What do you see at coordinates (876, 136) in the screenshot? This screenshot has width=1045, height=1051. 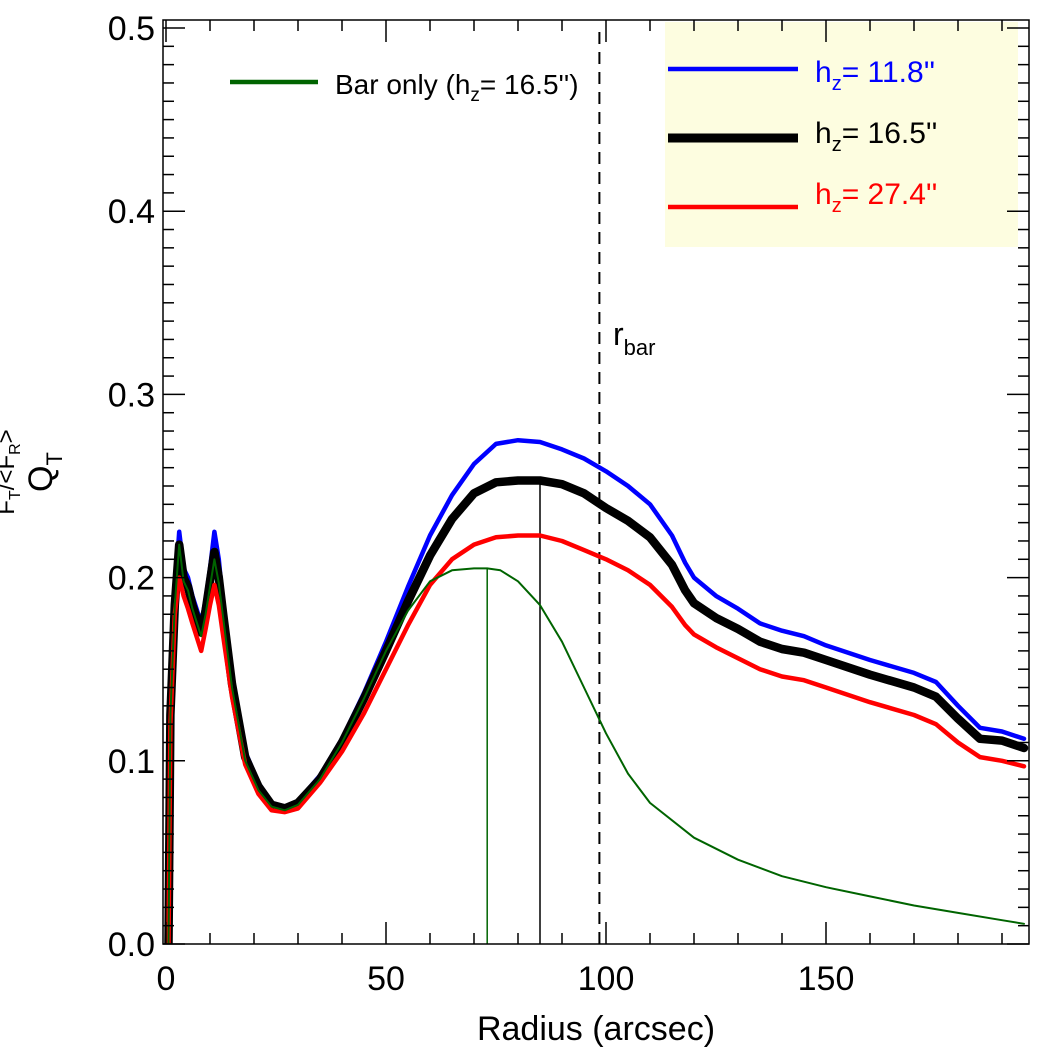 I see `legend-label-16-5: hz= 16.5''` at bounding box center [876, 136].